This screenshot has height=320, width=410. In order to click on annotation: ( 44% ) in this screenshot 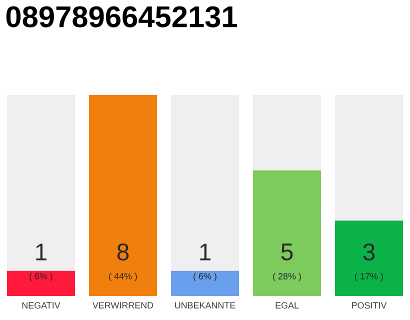, I will do `click(123, 277)`.